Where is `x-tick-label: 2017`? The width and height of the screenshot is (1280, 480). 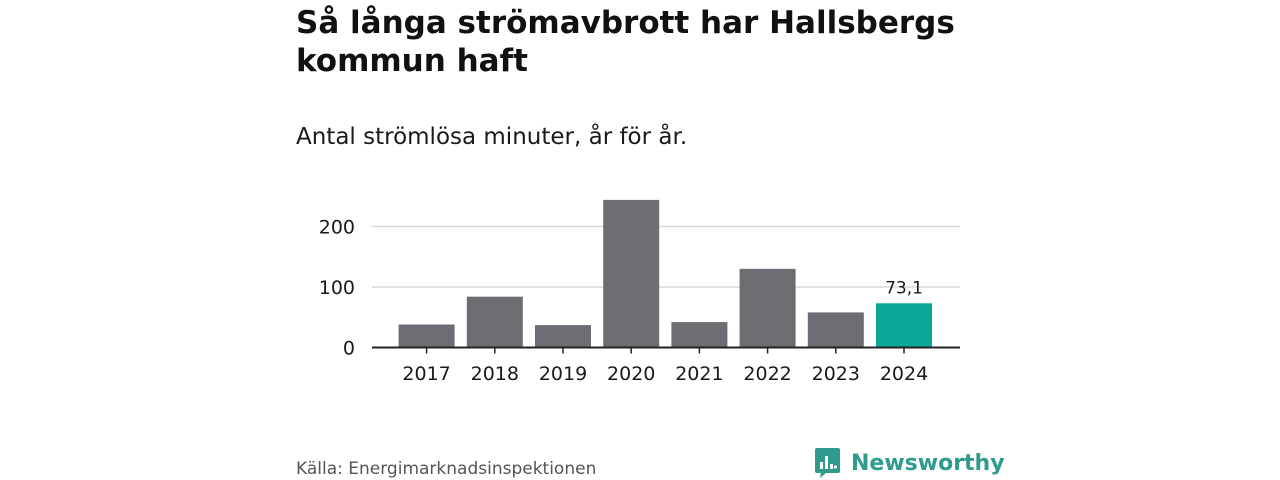
x-tick-label: 2017 is located at coordinates (426, 374).